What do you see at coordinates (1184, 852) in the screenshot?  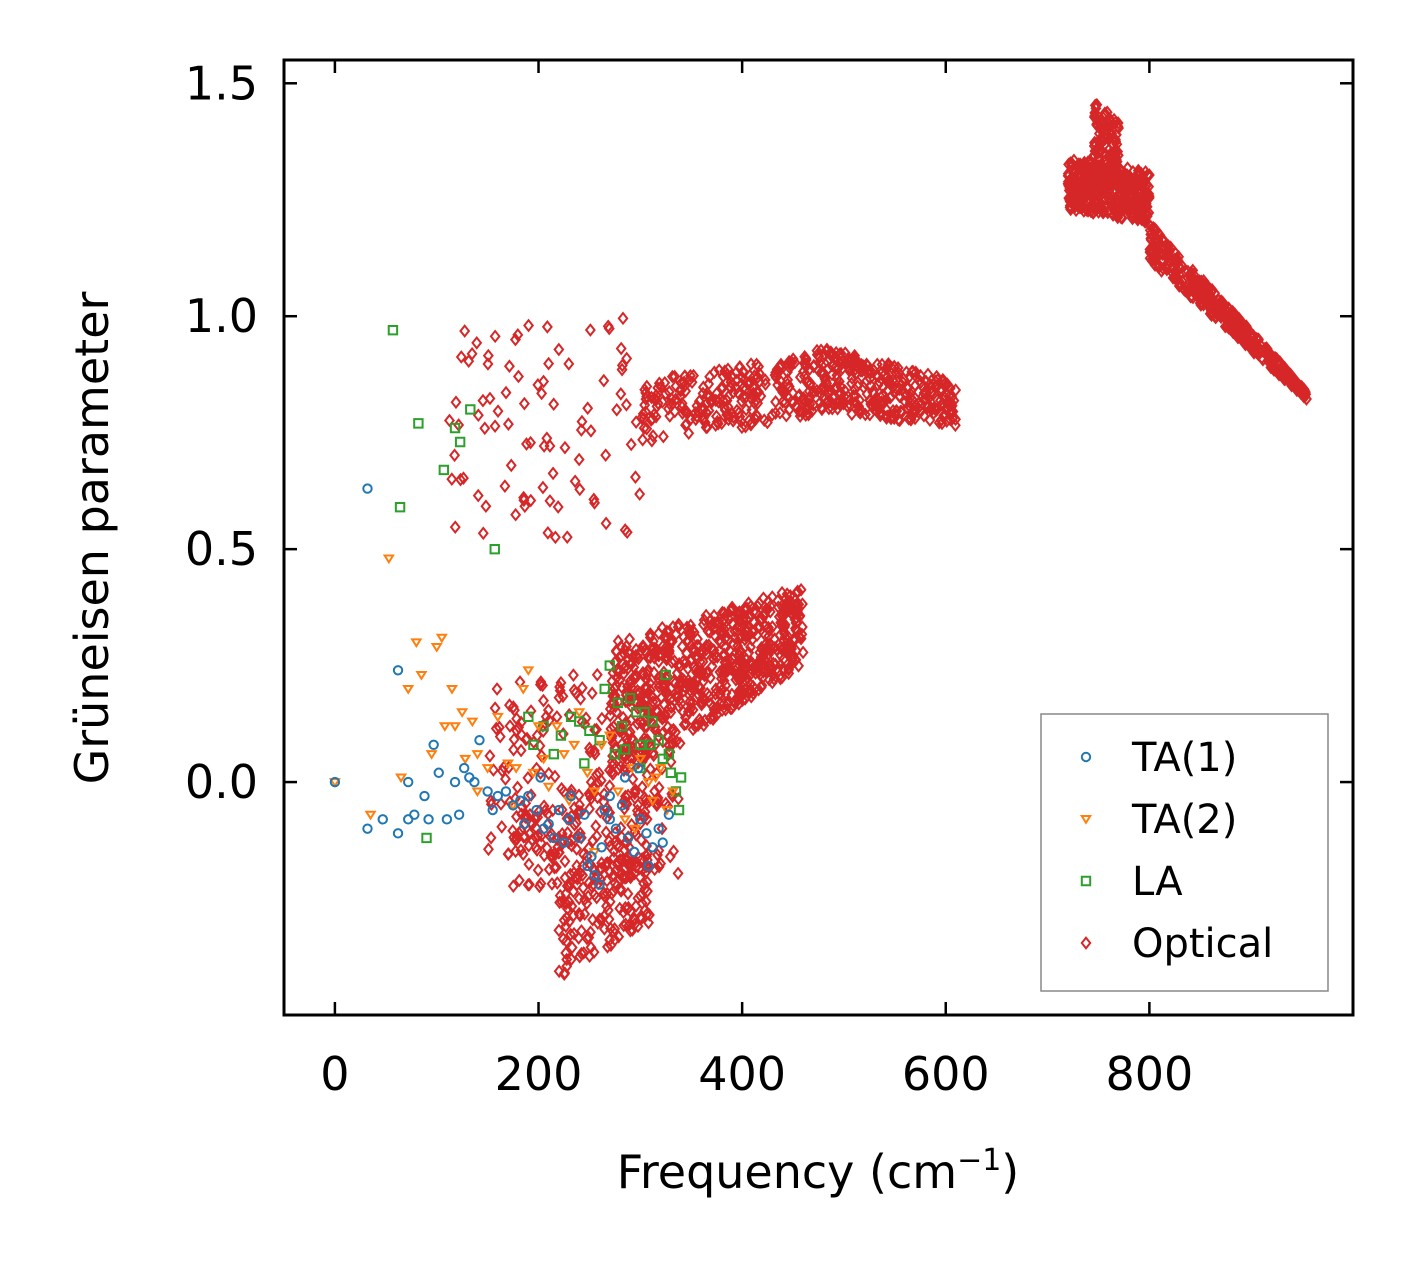 I see `legend: TA(1) TA(2) LA Optical` at bounding box center [1184, 852].